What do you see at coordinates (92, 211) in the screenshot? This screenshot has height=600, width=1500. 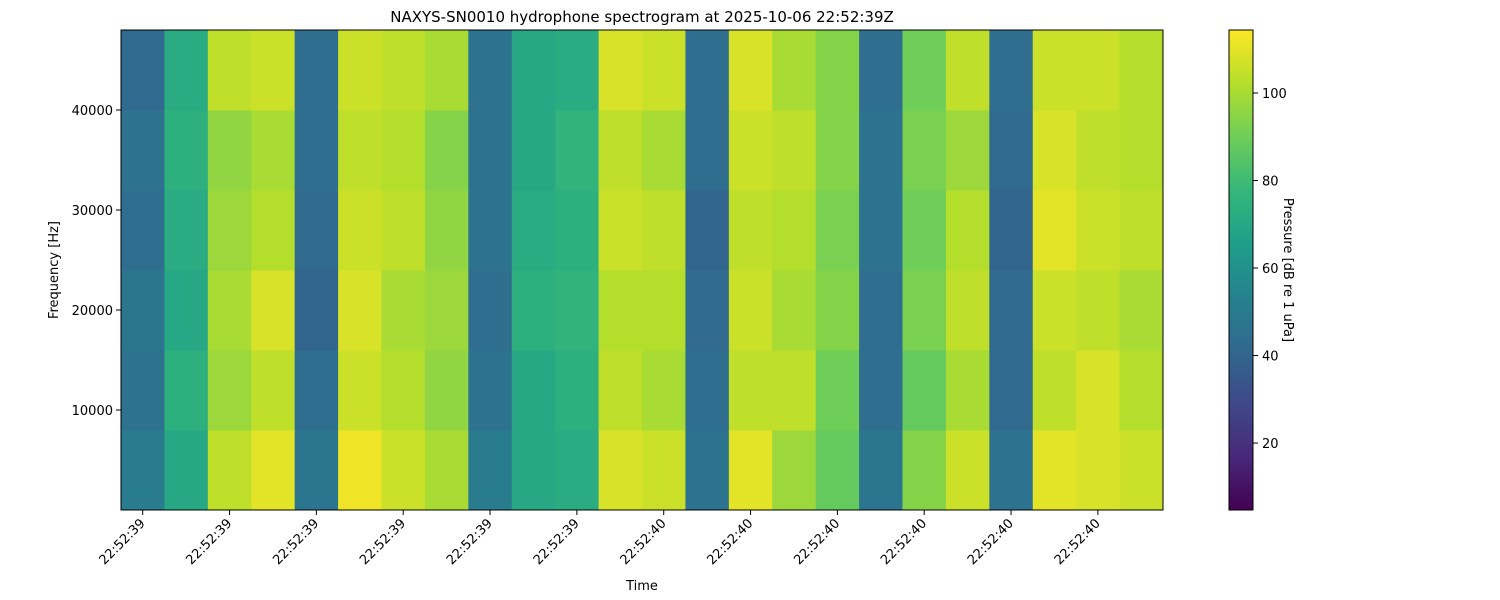 I see `y-tick-label: 30000` at bounding box center [92, 211].